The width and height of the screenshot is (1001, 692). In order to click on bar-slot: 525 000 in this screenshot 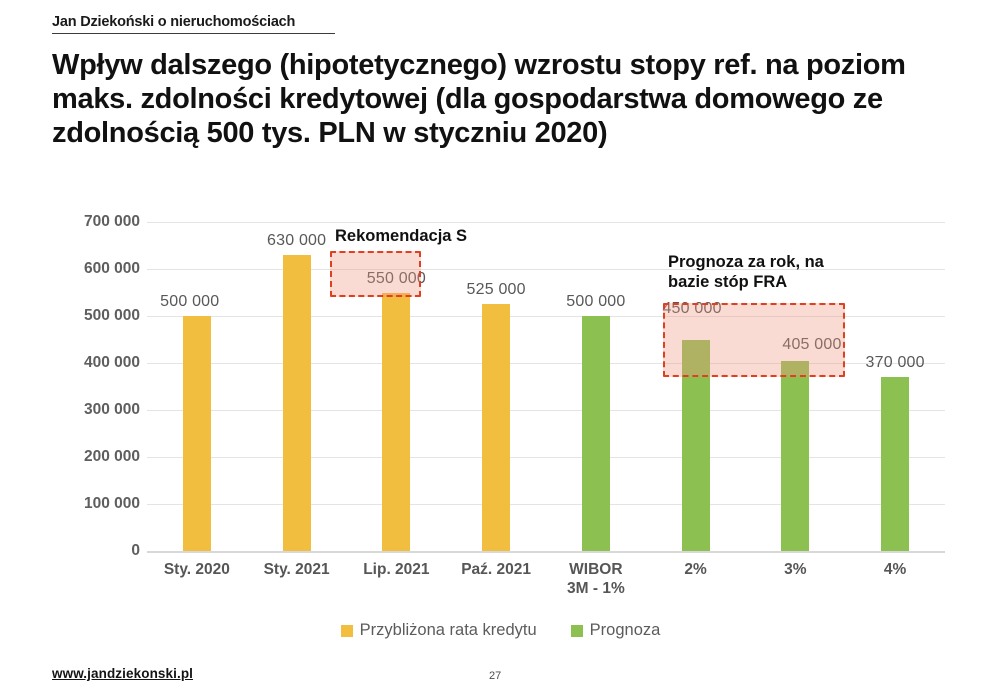, I will do `click(496, 386)`.